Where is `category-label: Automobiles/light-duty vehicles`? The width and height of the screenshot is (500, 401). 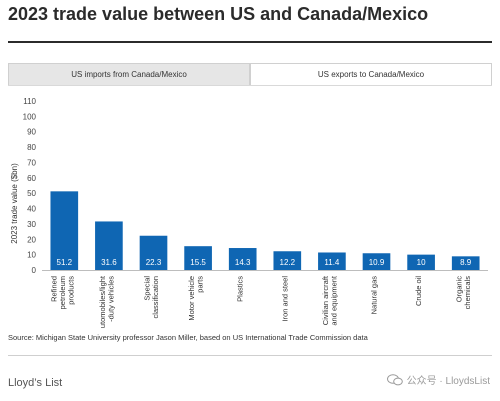 category-label: Automobiles/light-duty vehicles is located at coordinates (107, 301).